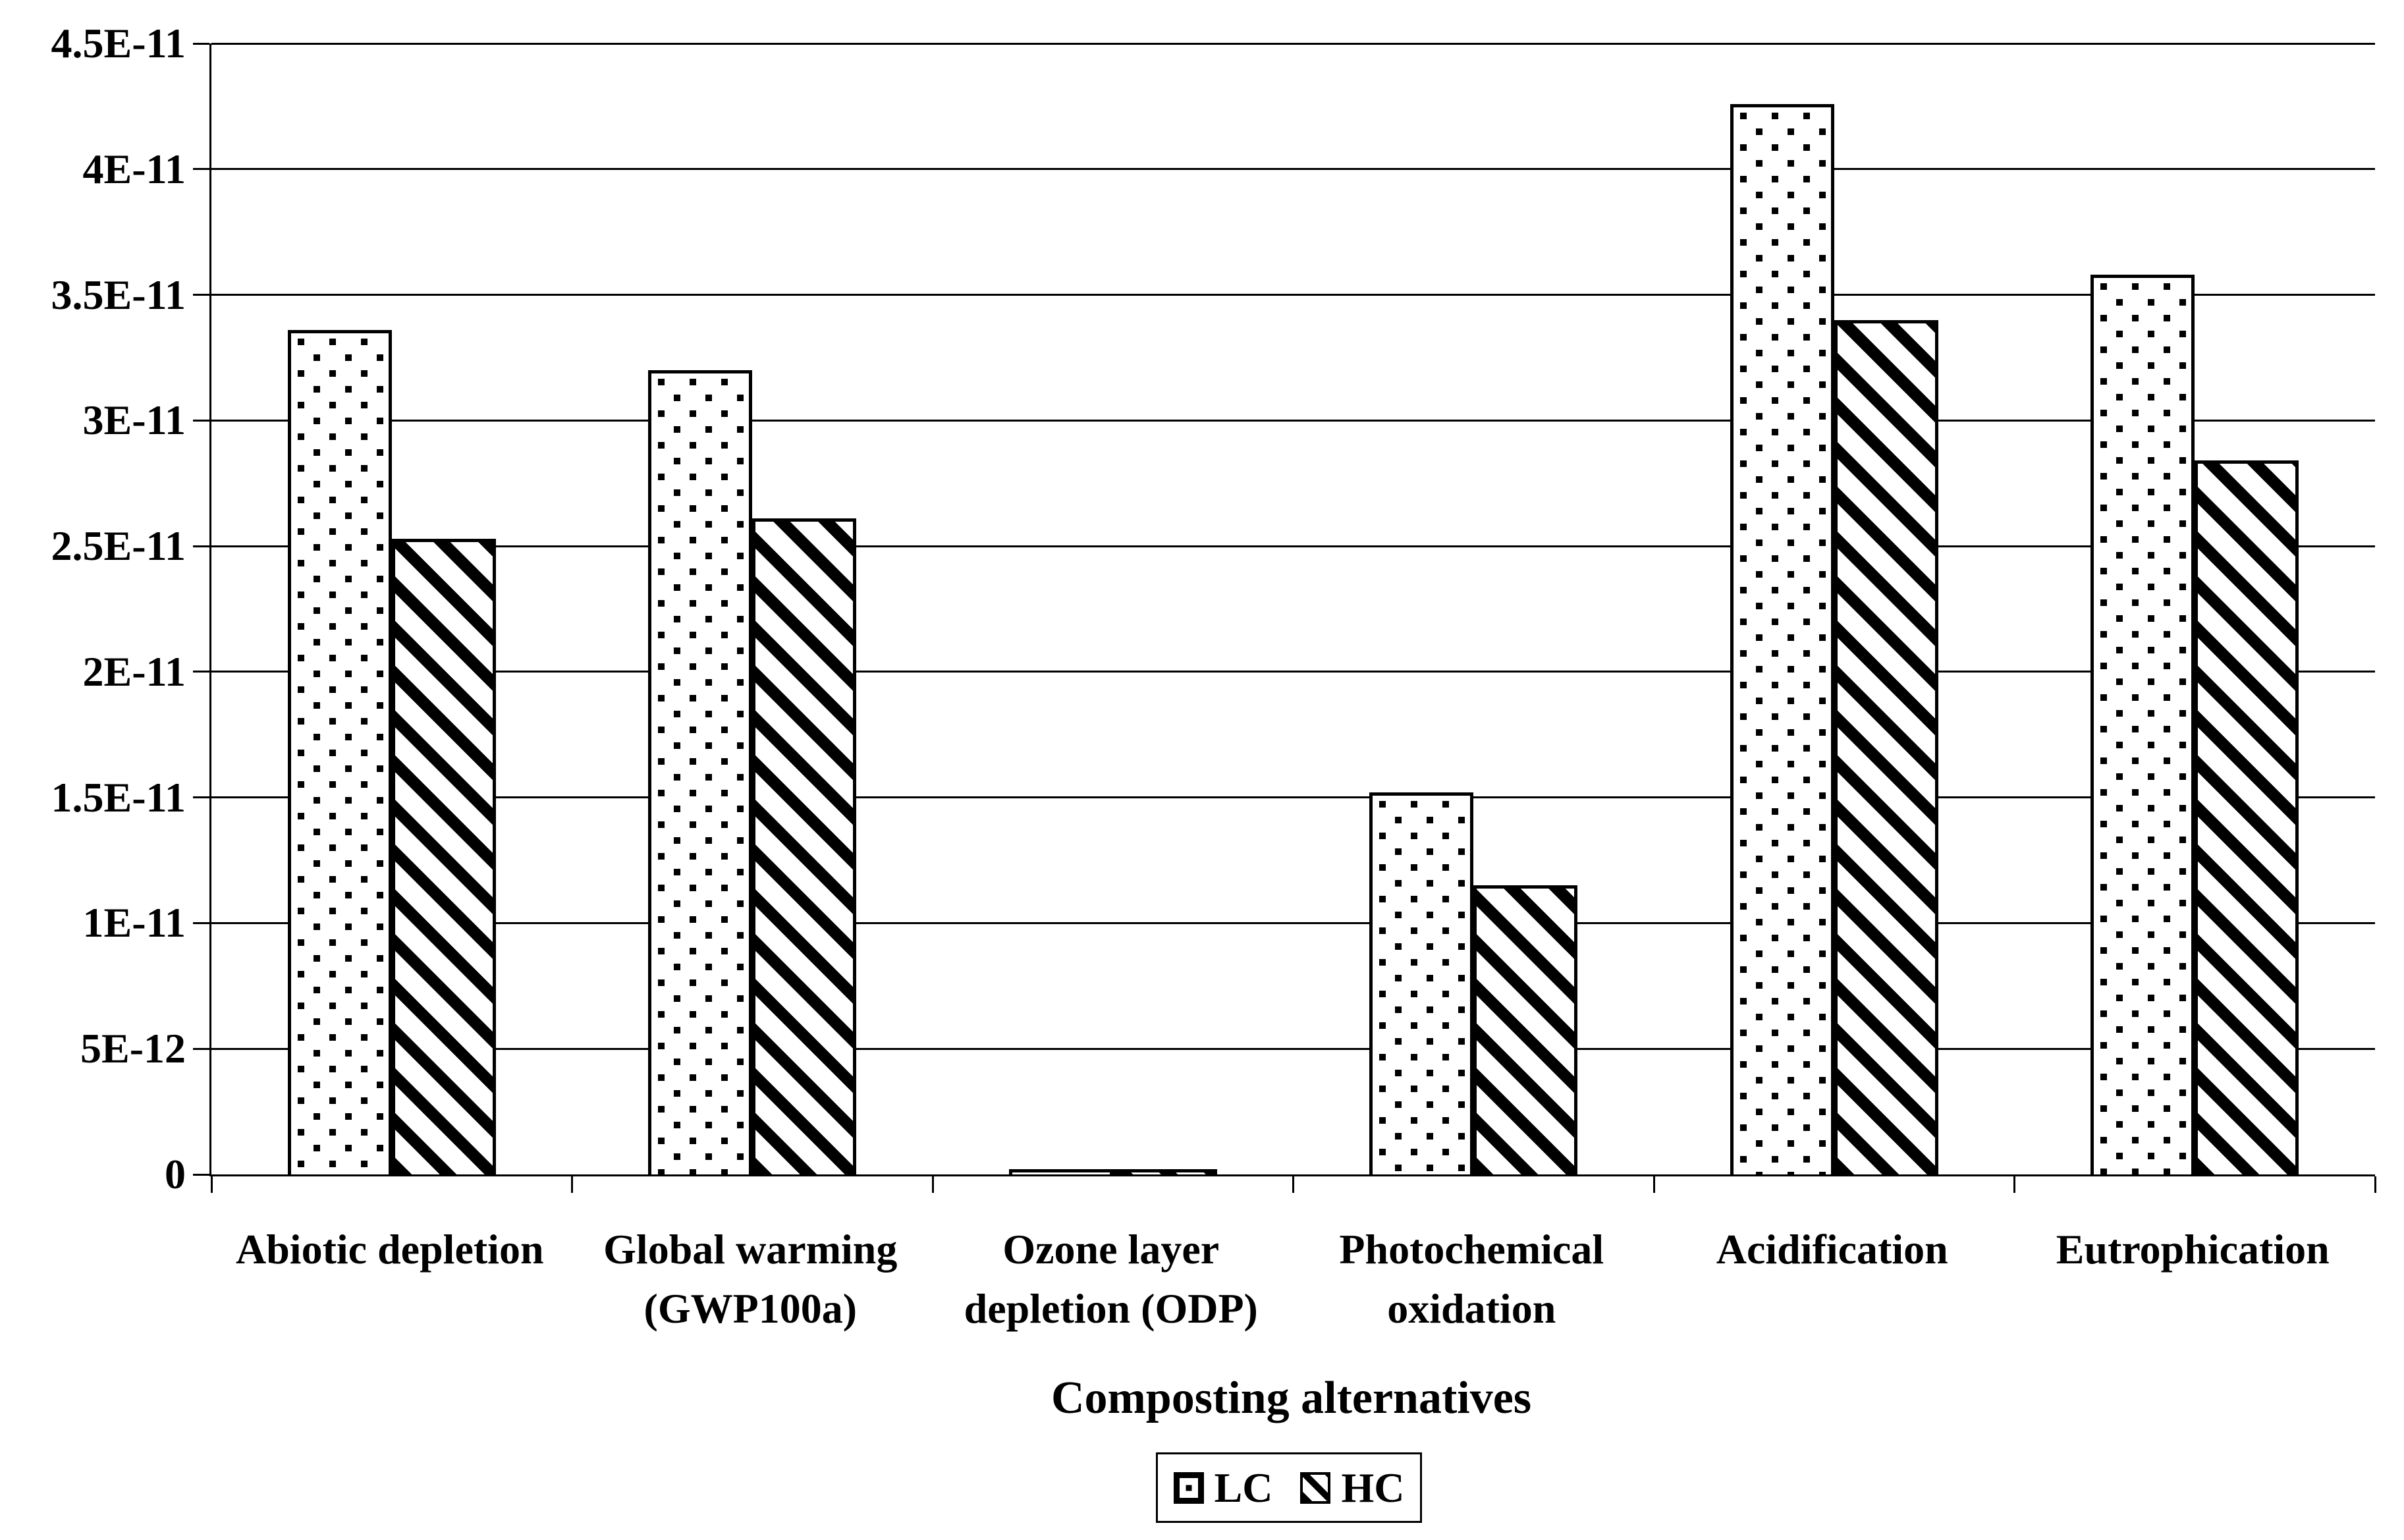 This screenshot has width=2404, height=1540. Describe the element at coordinates (201, 43) in the screenshot. I see `y-tick-mark-4.5E-11` at that location.